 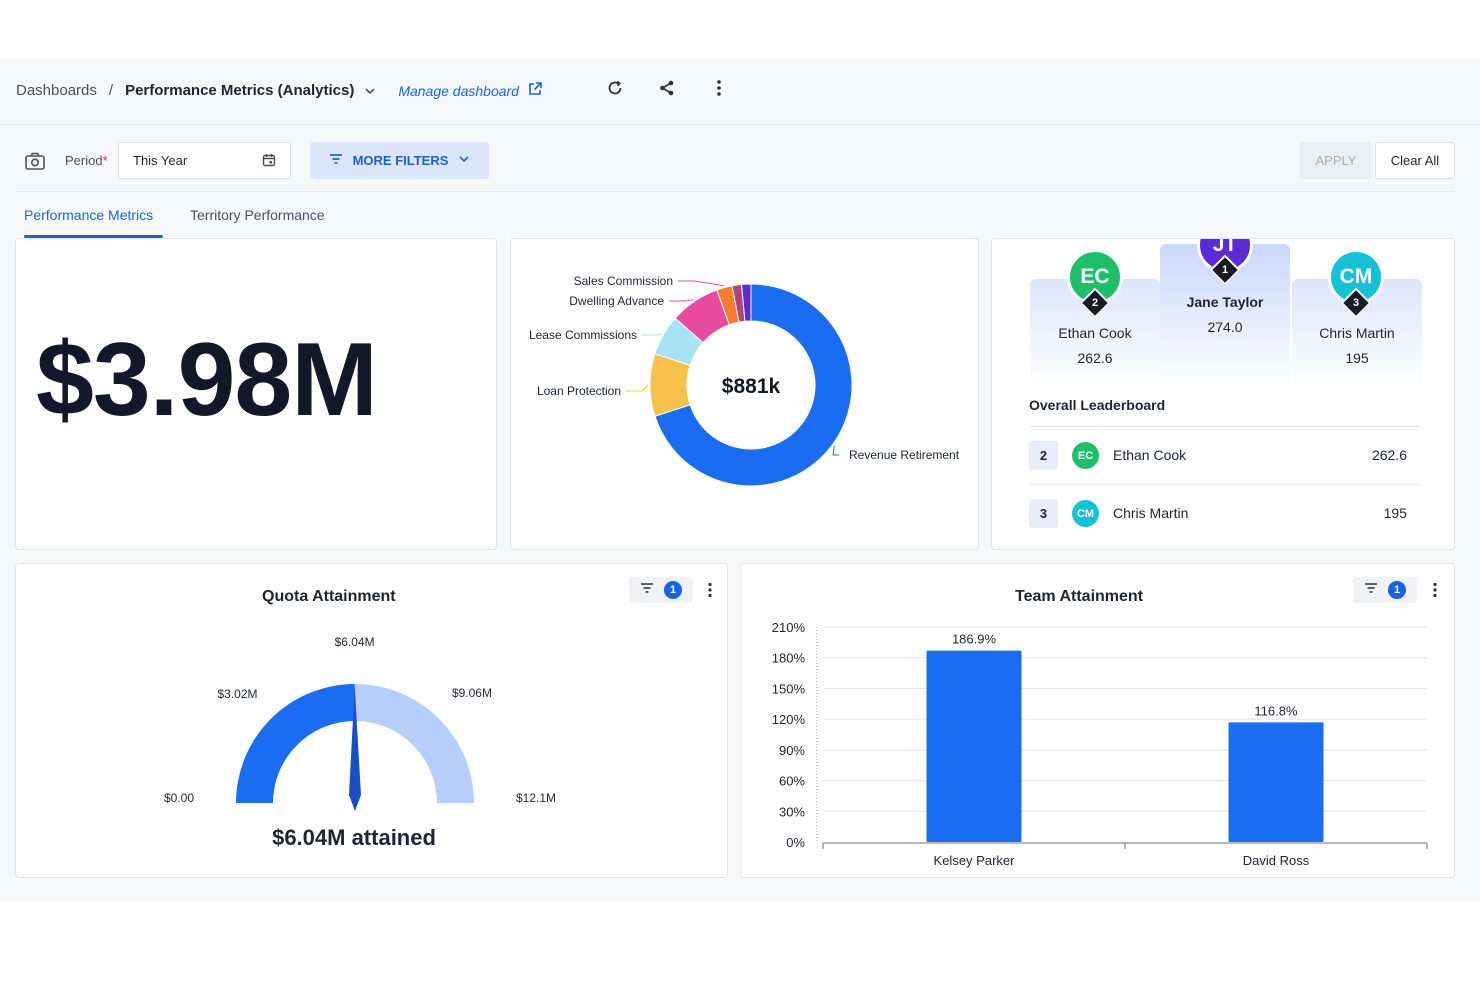 I want to click on list-item: 2 EC Ethan Cook 262.6, so click(x=1225, y=455).